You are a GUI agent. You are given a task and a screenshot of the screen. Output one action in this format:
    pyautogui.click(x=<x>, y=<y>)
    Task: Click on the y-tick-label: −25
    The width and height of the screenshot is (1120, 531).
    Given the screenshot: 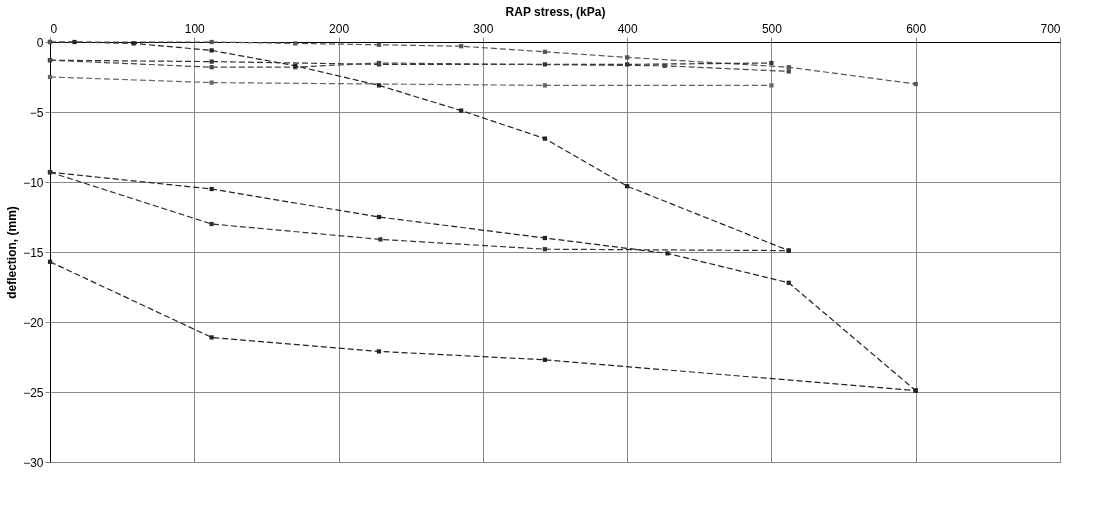 What is the action you would take?
    pyautogui.click(x=33, y=392)
    